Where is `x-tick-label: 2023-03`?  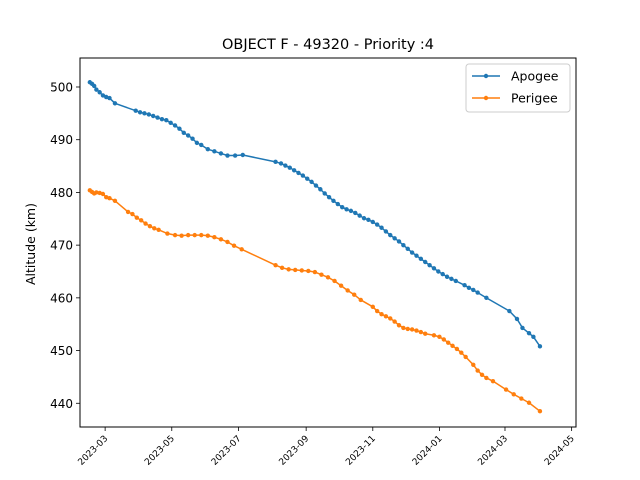
x-tick-label: 2023-03 is located at coordinates (94, 451).